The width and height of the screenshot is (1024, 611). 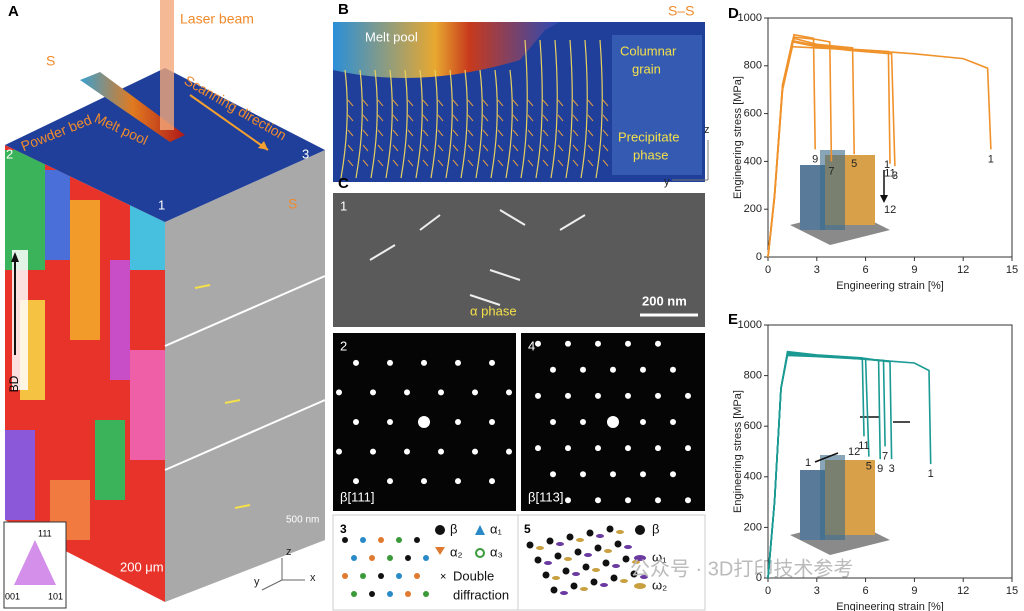 I want to click on panel-label: E, so click(x=733, y=319).